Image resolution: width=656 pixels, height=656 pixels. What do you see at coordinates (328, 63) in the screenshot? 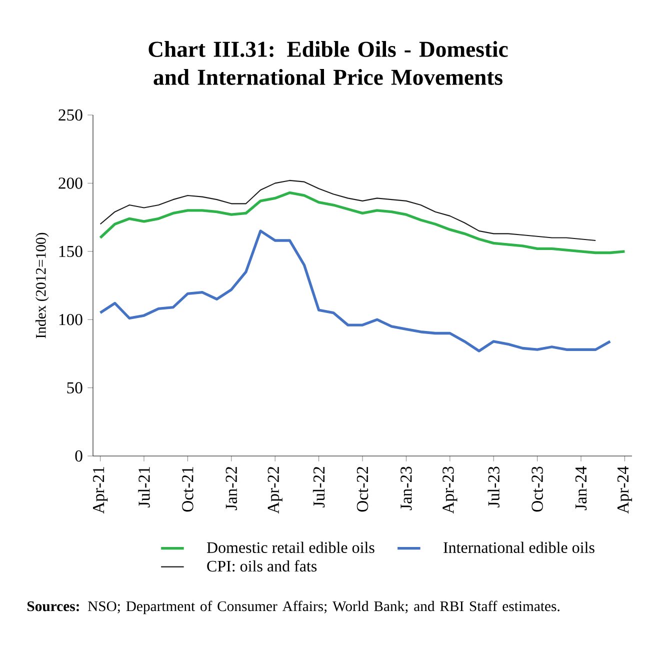
I see `chart-title: Chart III.31: Edible Oils - Domestic and International Price Movements` at bounding box center [328, 63].